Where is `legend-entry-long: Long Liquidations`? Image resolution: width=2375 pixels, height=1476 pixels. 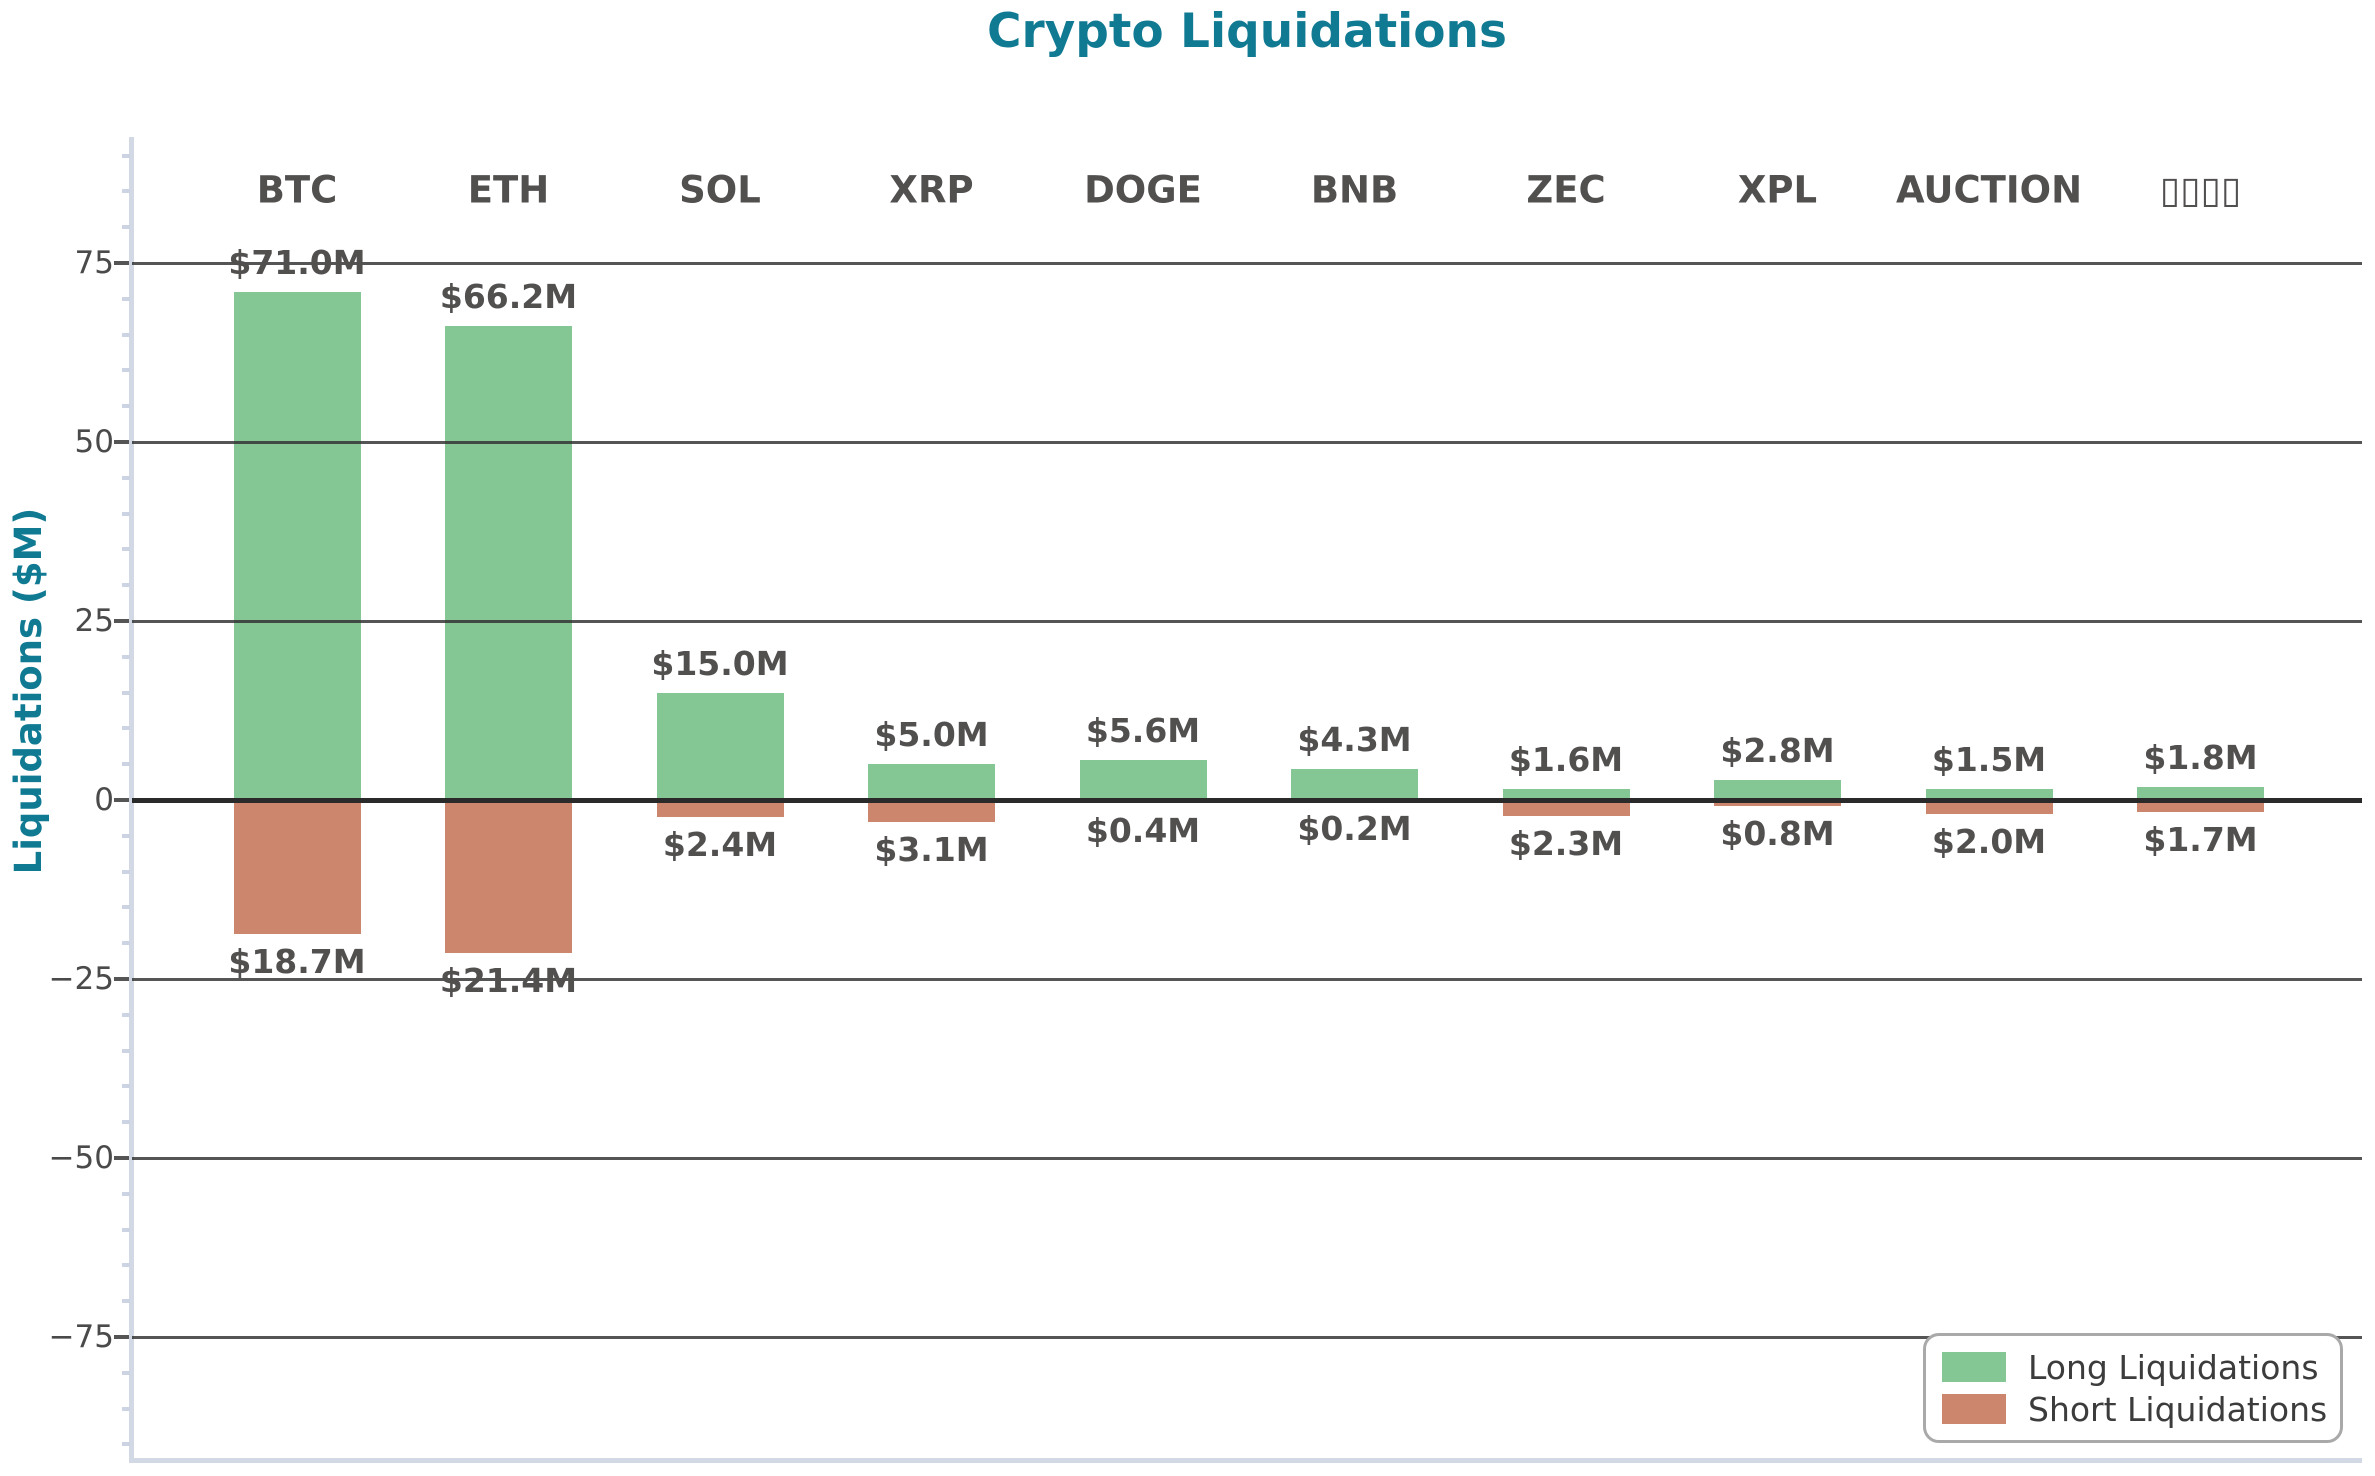
legend-entry-long: Long Liquidations is located at coordinates (2133, 1367).